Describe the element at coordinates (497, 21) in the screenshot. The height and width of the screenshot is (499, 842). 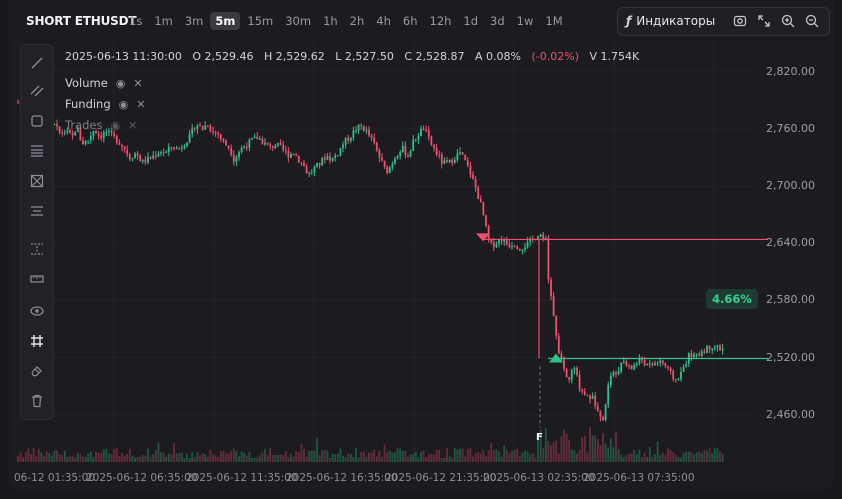
I see `interval-3d: 3d` at that location.